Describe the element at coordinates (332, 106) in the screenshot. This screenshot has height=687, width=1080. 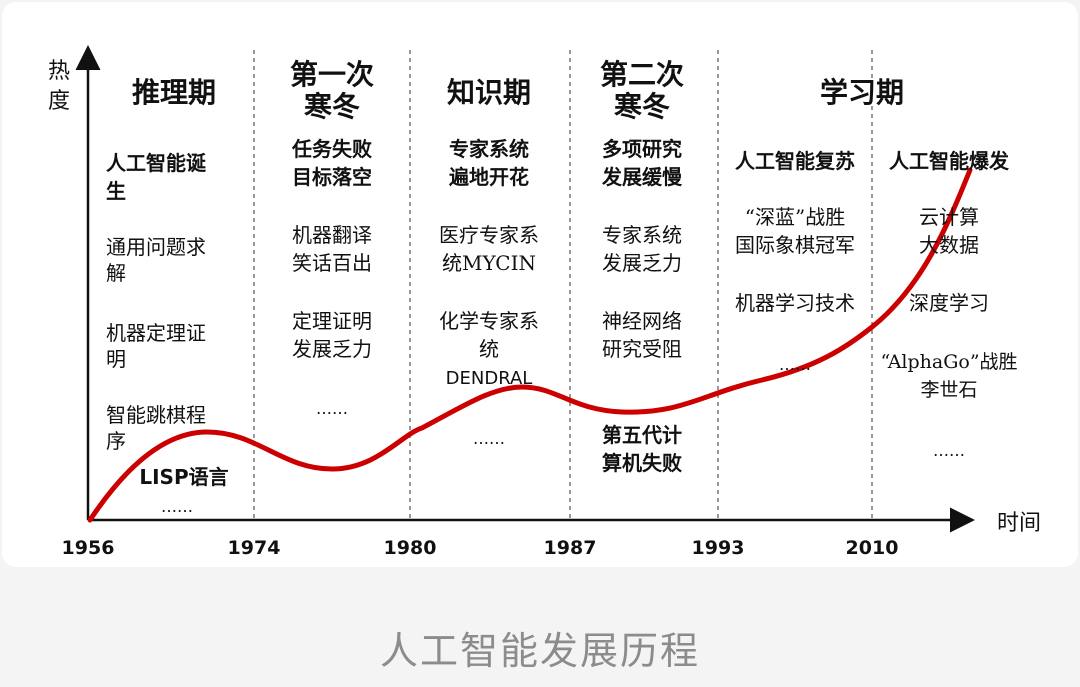
I see `period-title-winter1-line2: 寒冬` at that location.